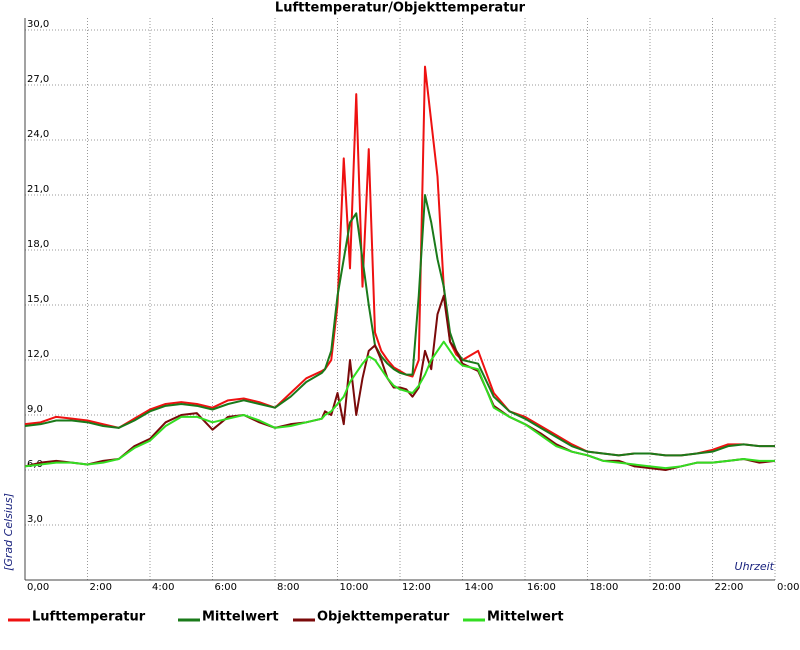 The image size is (800, 650). Describe the element at coordinates (666, 587) in the screenshot. I see `x-tick-label: 20:00` at that location.